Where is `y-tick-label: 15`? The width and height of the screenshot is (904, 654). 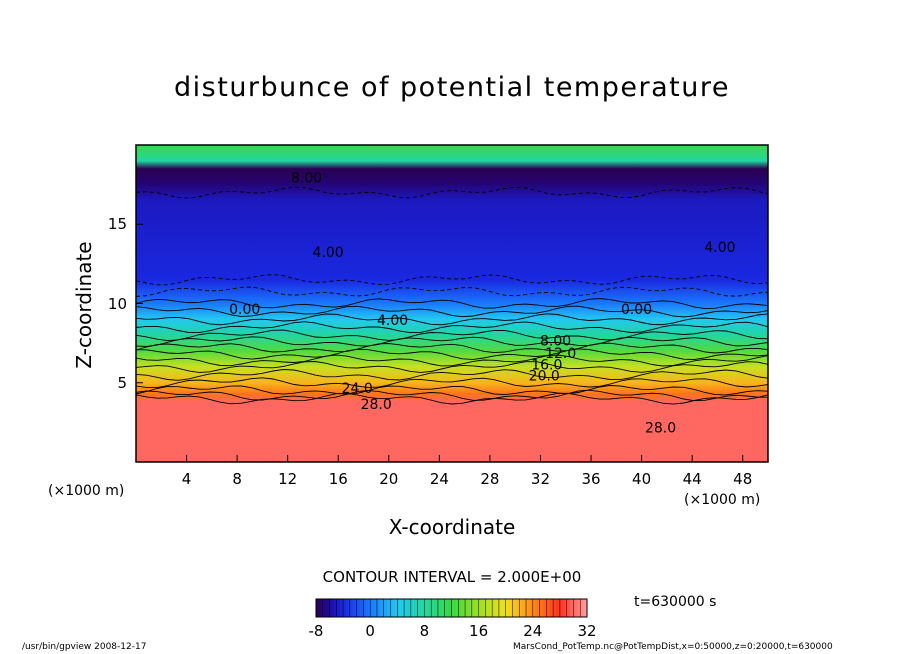 y-tick-label: 15 is located at coordinates (117, 224).